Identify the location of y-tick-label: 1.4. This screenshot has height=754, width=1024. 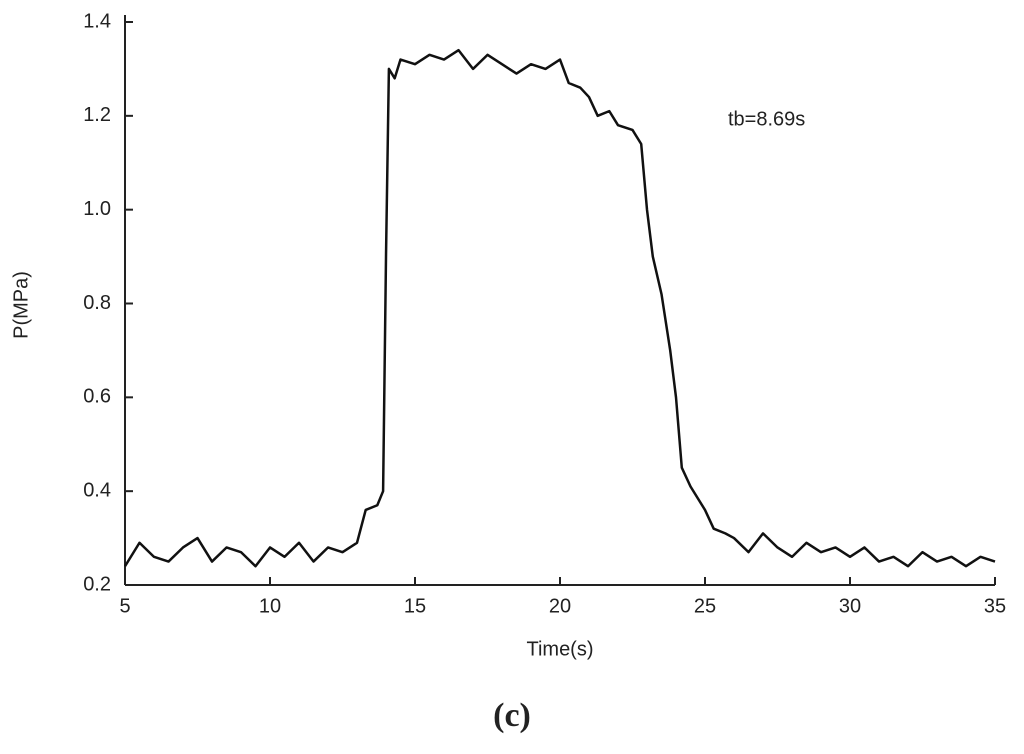
(97, 21).